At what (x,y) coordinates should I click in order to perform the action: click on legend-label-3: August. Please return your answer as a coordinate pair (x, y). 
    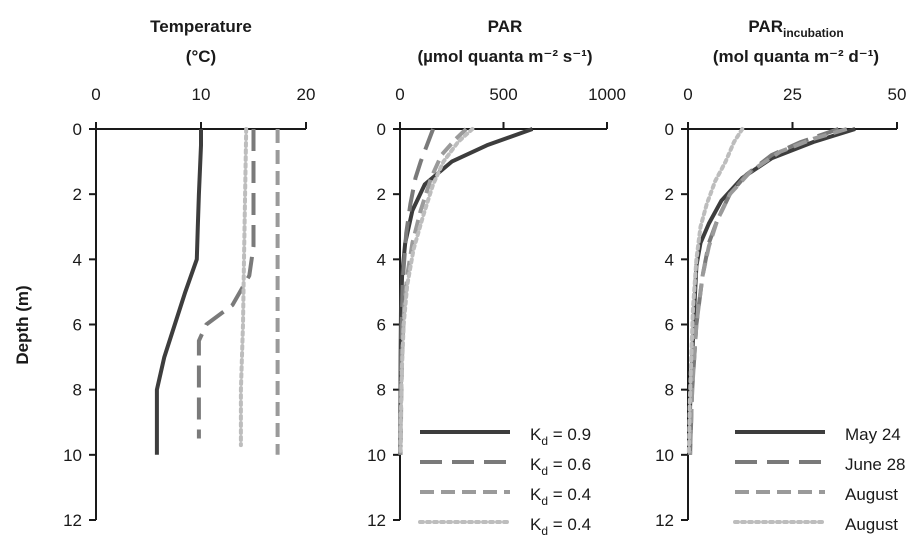
    Looking at the image, I should click on (871, 494).